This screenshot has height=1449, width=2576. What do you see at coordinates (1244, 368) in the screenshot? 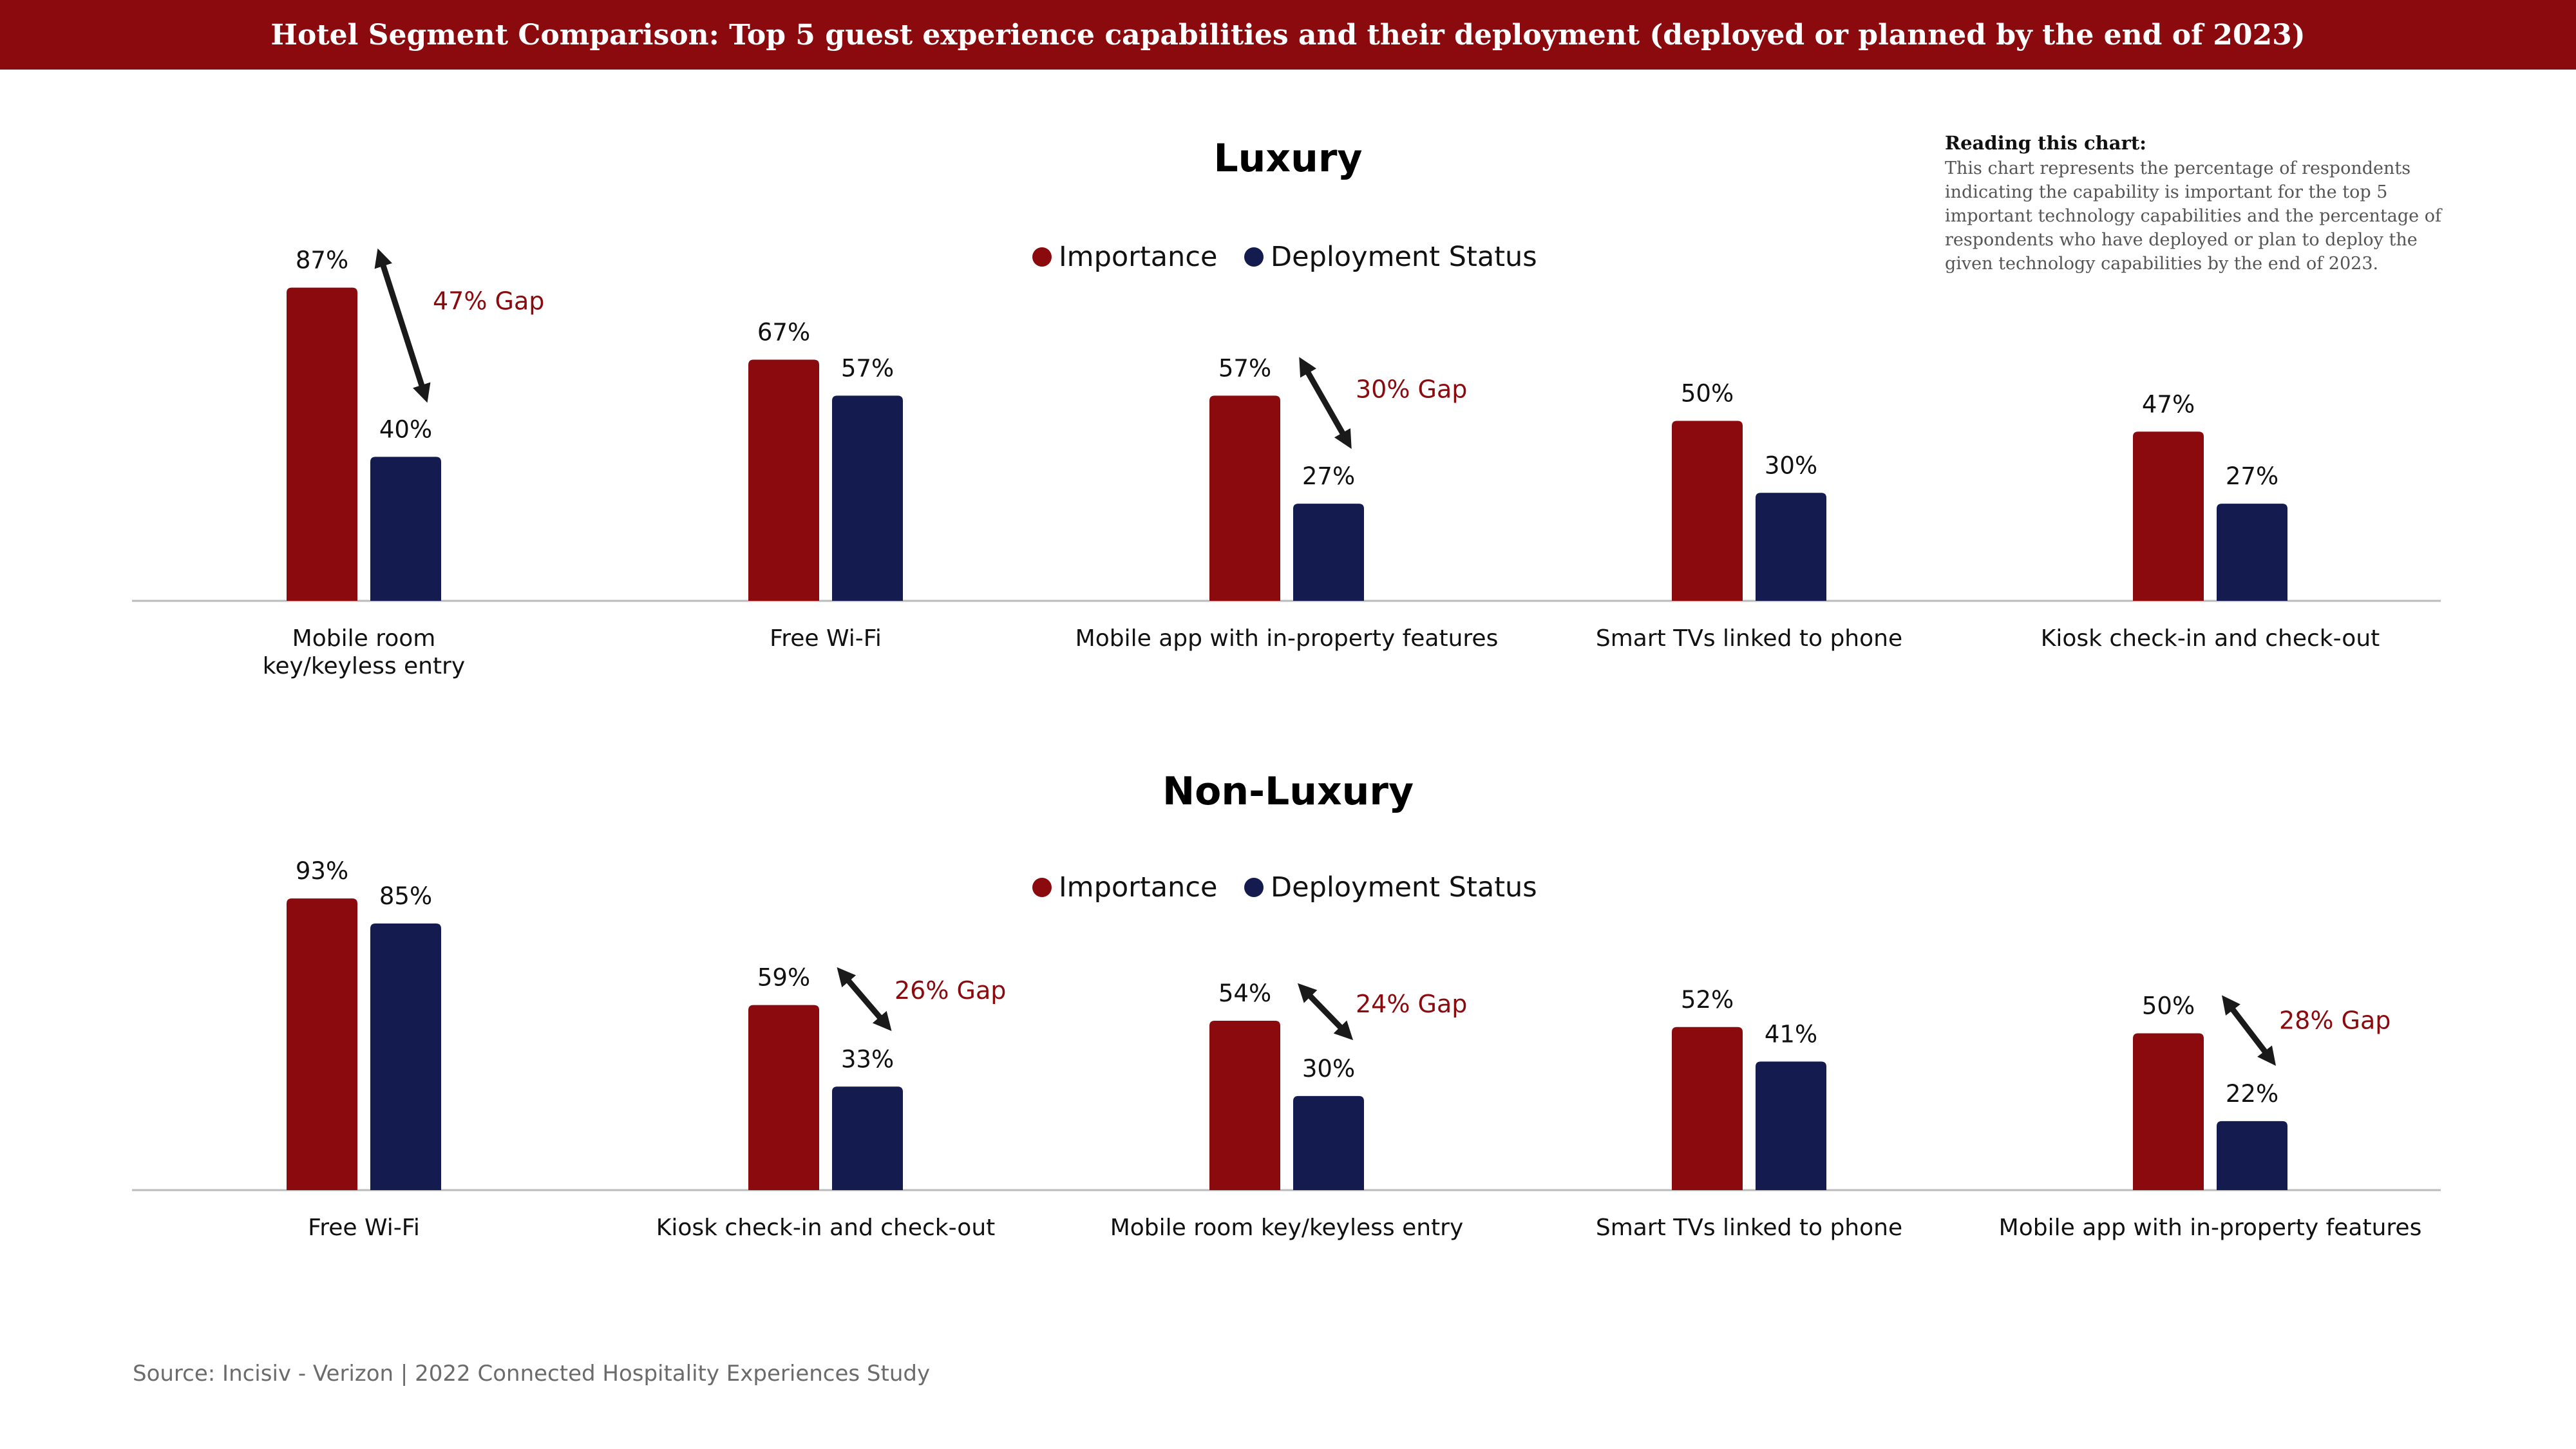
I see `importance-data-label: 57%` at bounding box center [1244, 368].